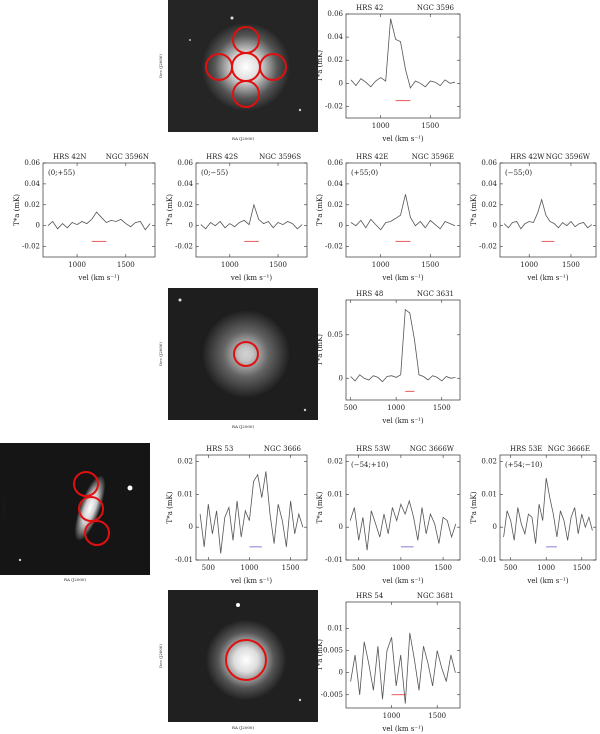 The height and width of the screenshot is (734, 600). I want to click on offset-annotation: (−54;+10), so click(370, 465).